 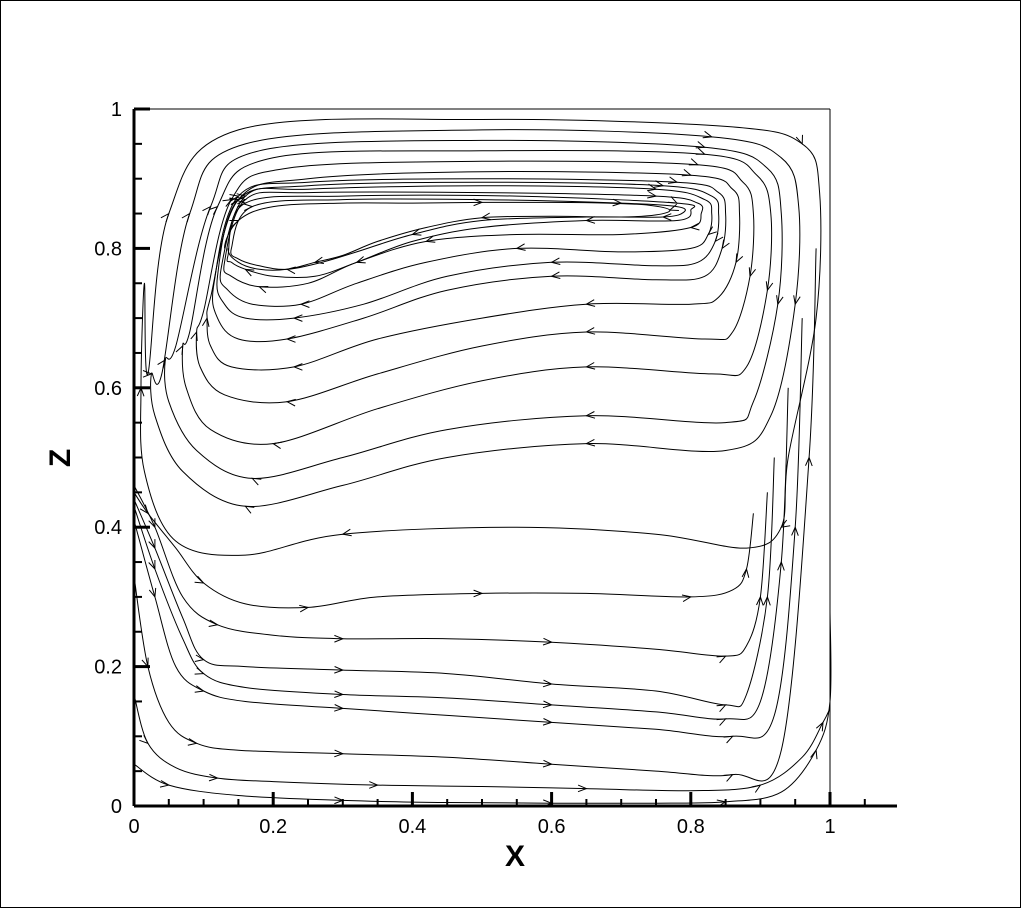 I want to click on x-axis-title: X, so click(x=515, y=856).